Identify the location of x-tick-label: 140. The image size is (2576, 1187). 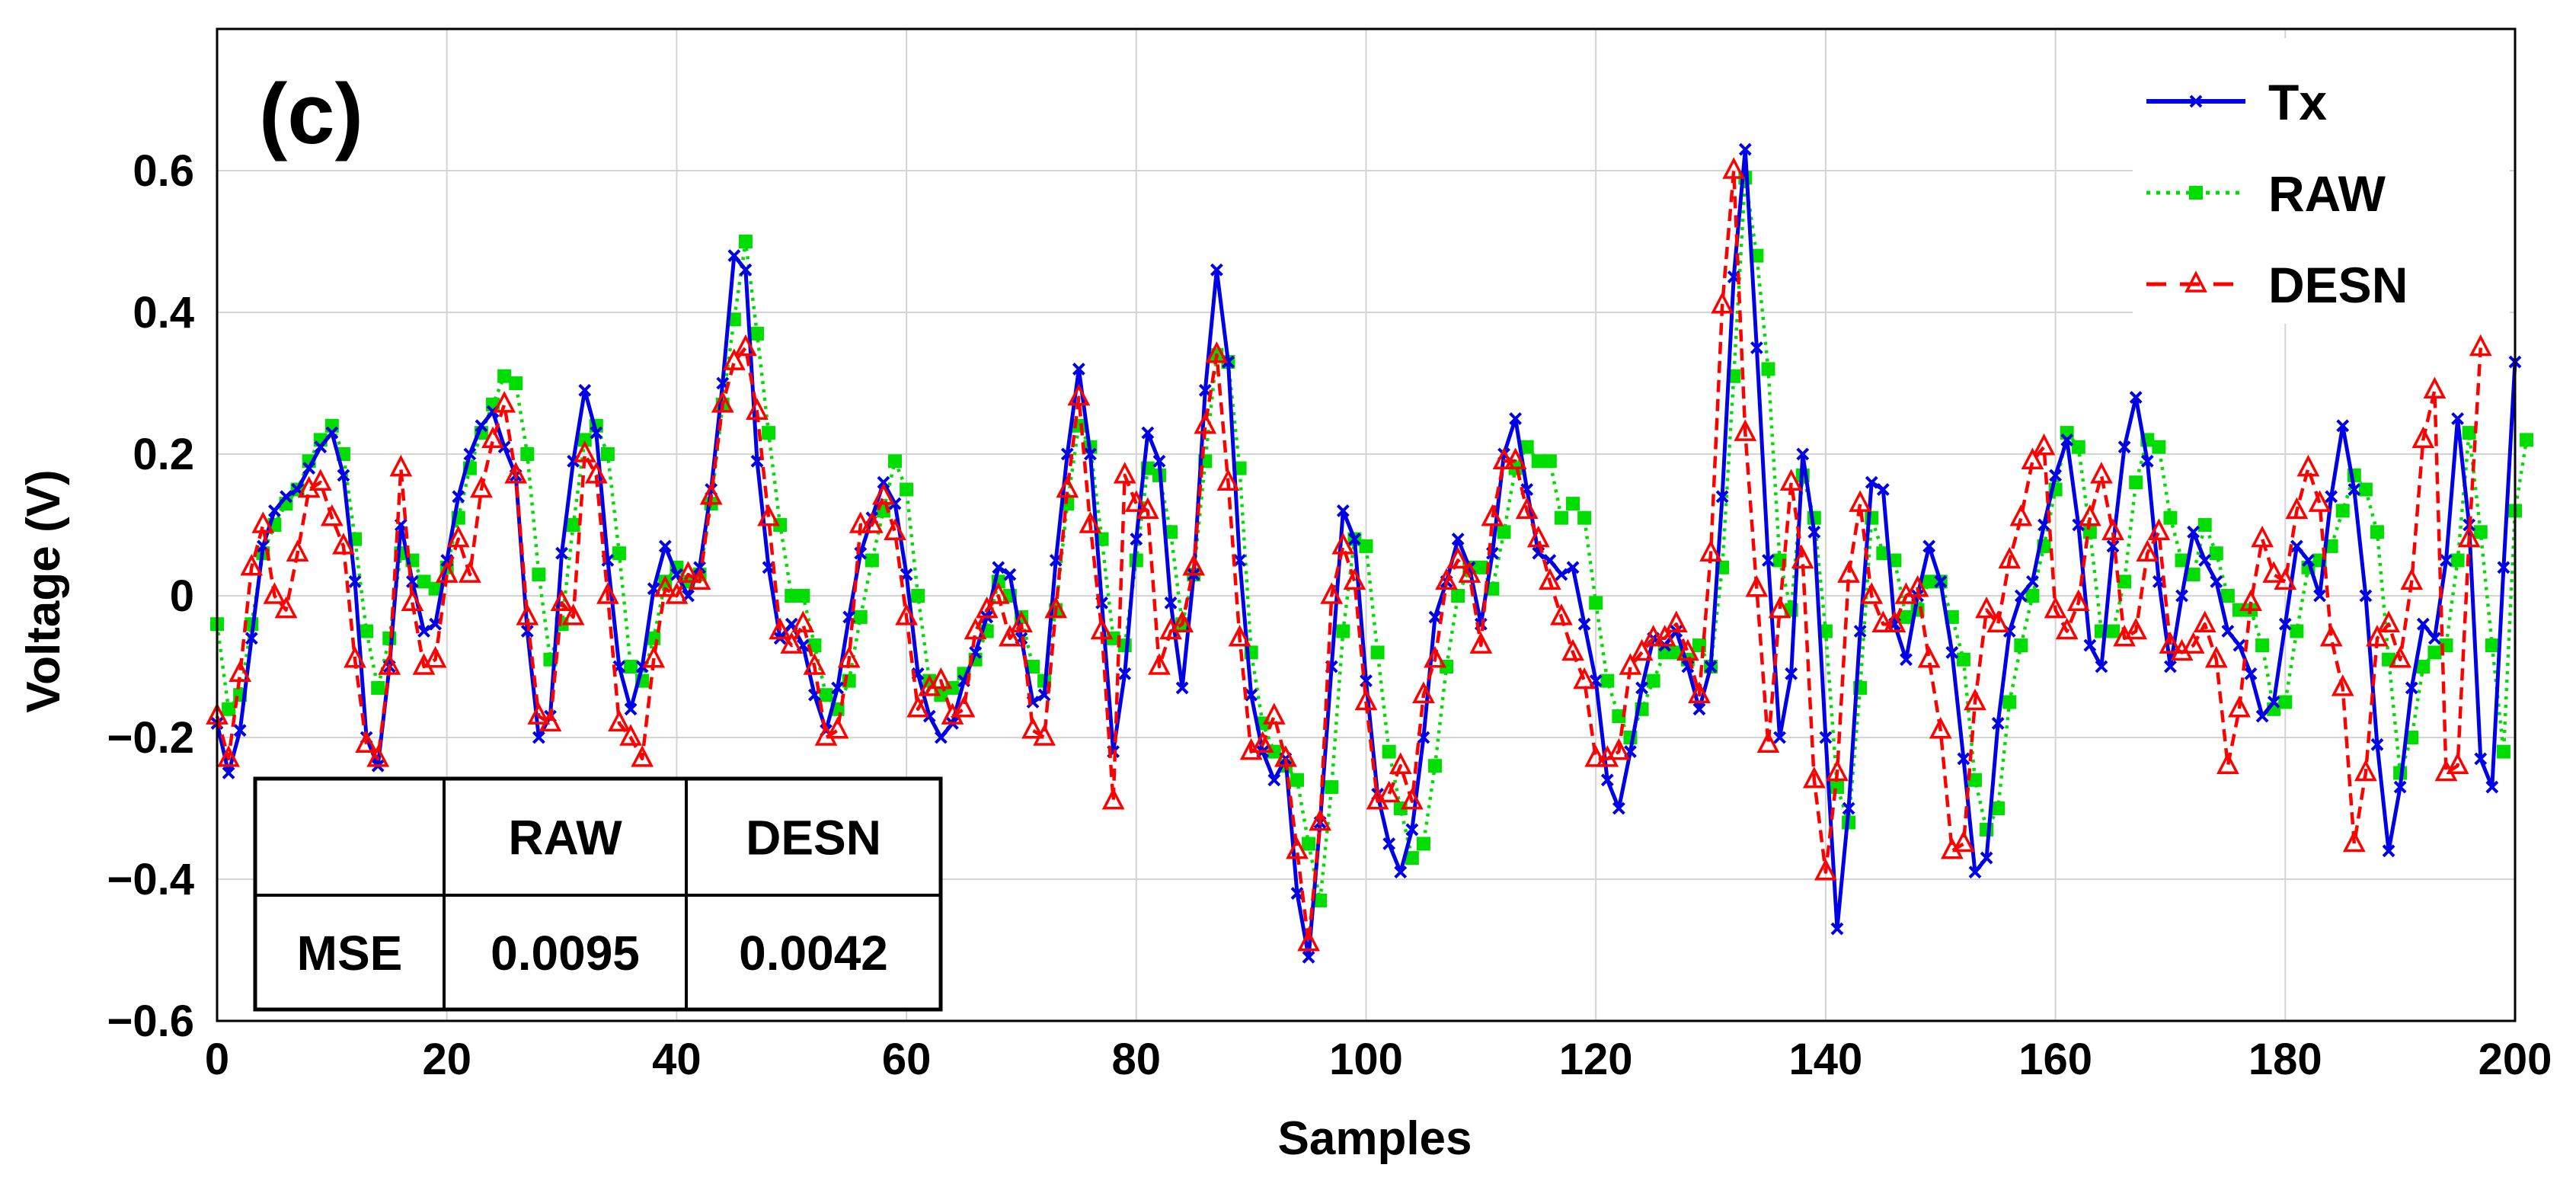
(1826, 1059).